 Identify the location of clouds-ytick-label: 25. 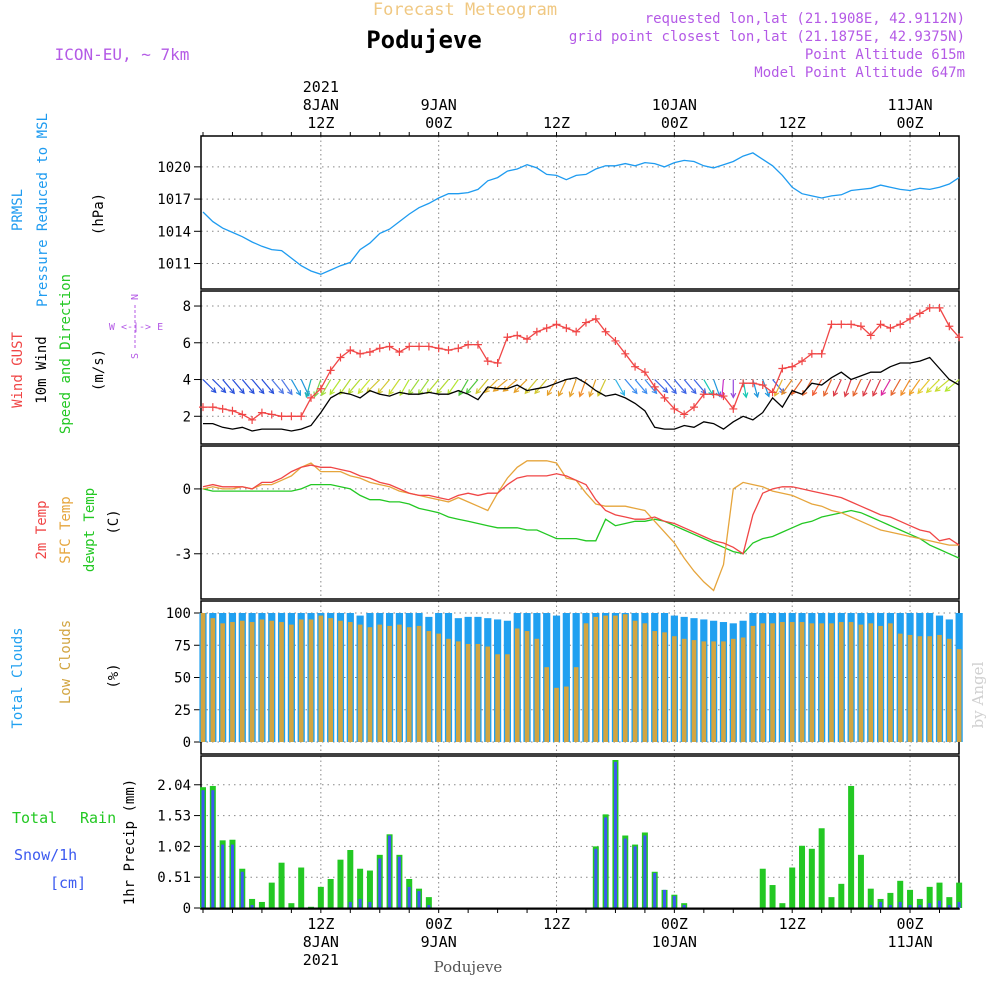
(182, 711).